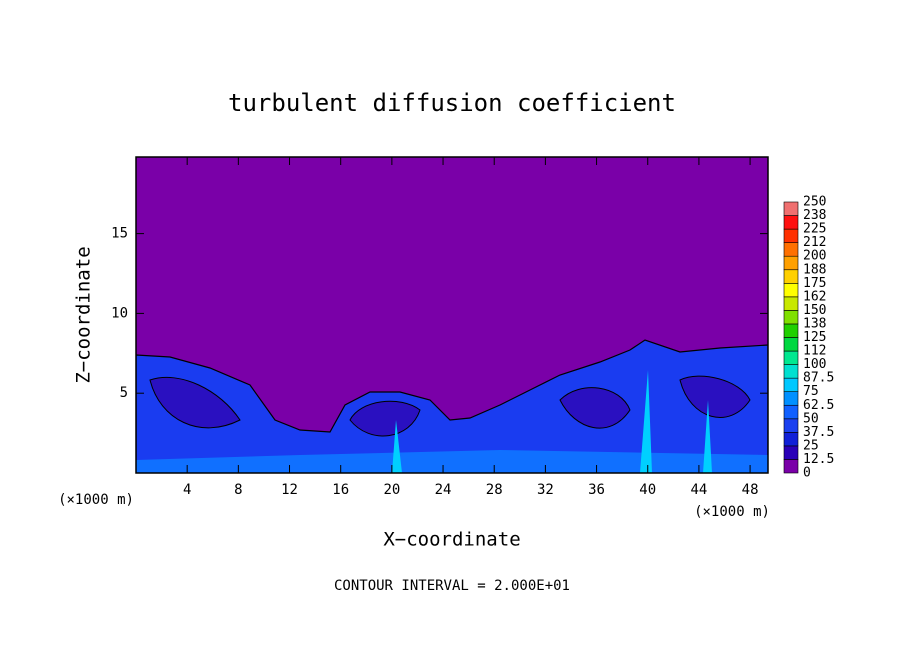 This screenshot has height=654, width=904. What do you see at coordinates (340, 490) in the screenshot?
I see `x-tick-label: 16` at bounding box center [340, 490].